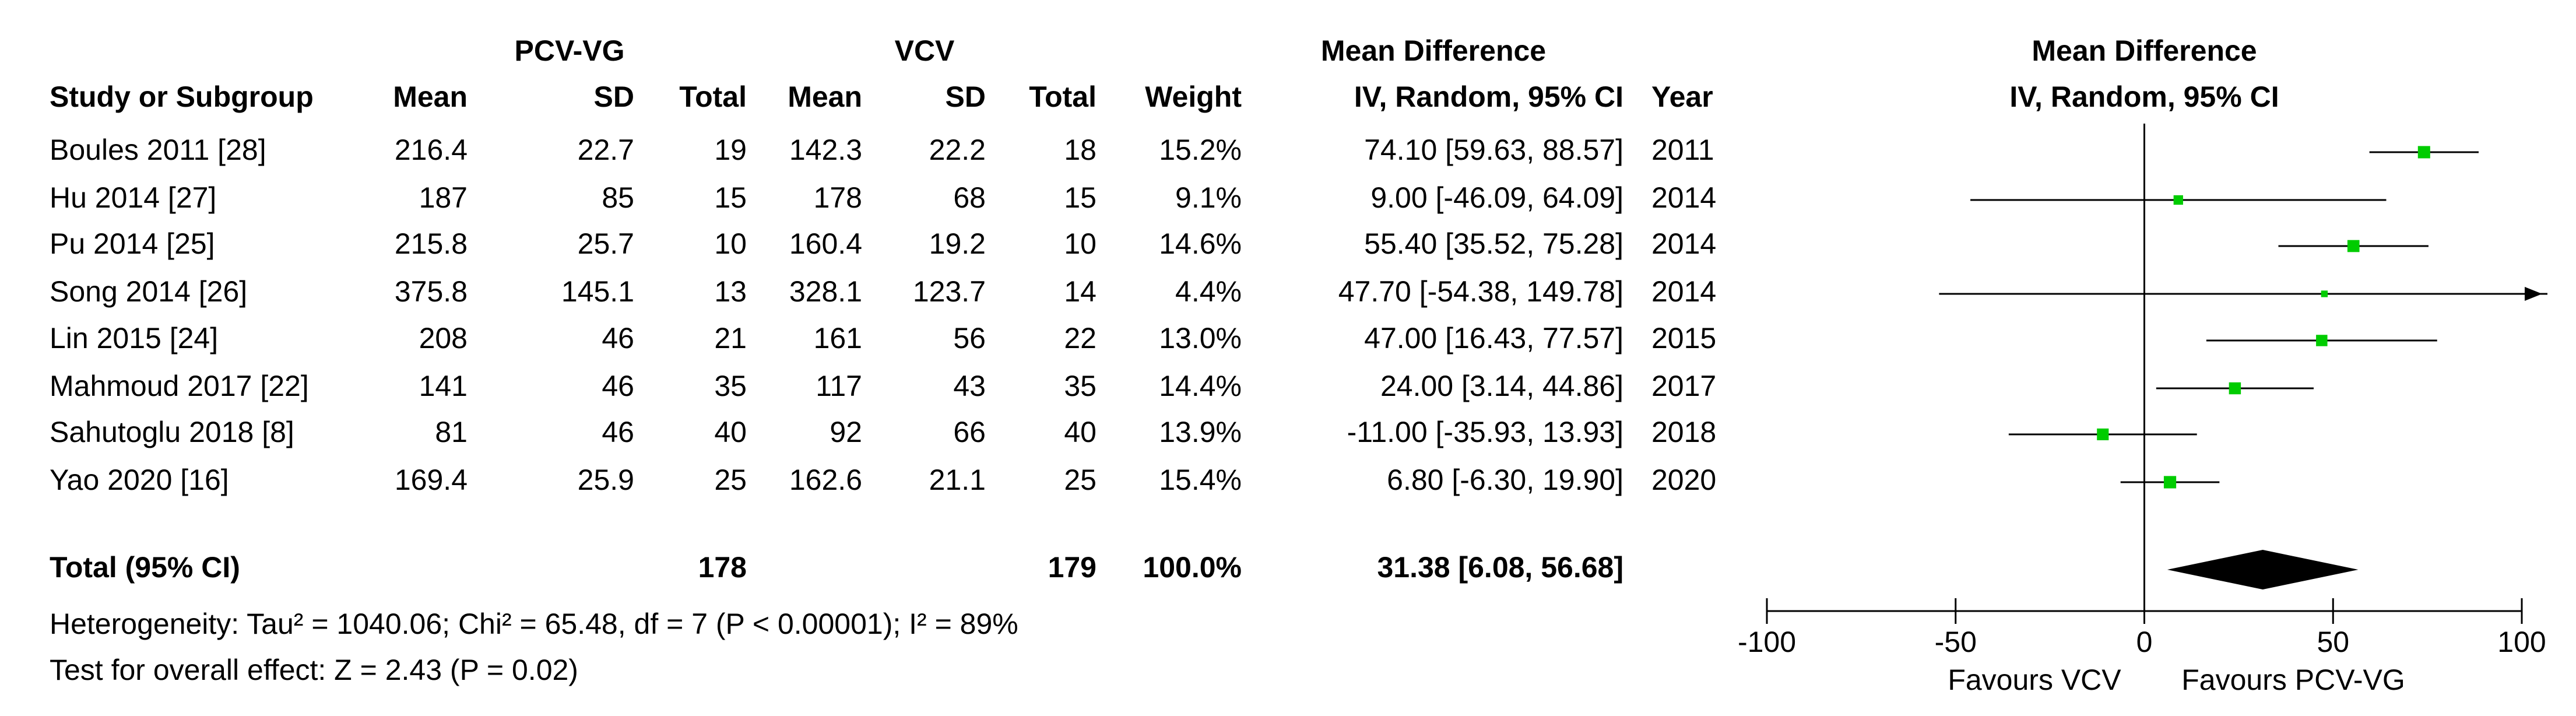  What do you see at coordinates (2034, 680) in the screenshot?
I see `favours-left: Favours VCV` at bounding box center [2034, 680].